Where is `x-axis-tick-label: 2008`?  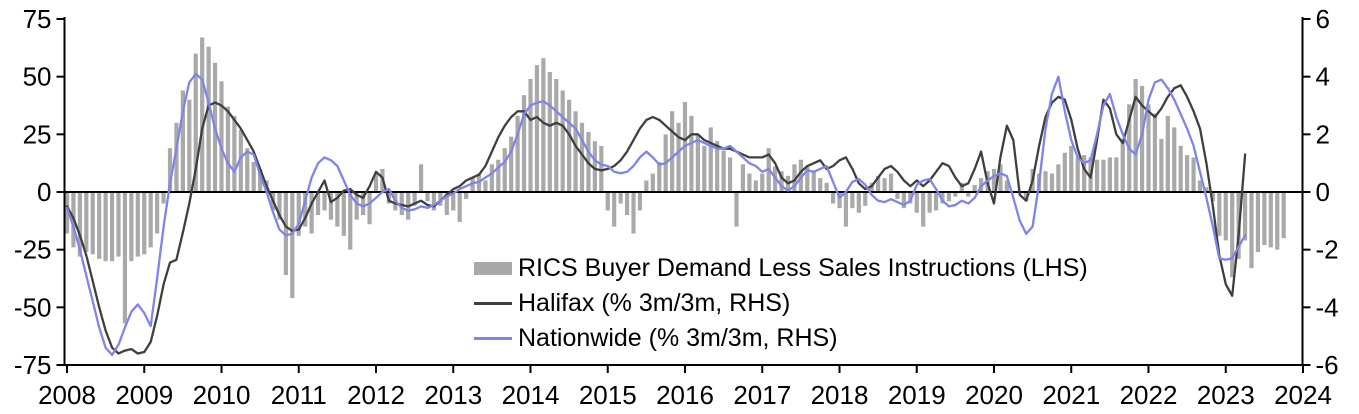
x-axis-tick-label: 2008 is located at coordinates (67, 395).